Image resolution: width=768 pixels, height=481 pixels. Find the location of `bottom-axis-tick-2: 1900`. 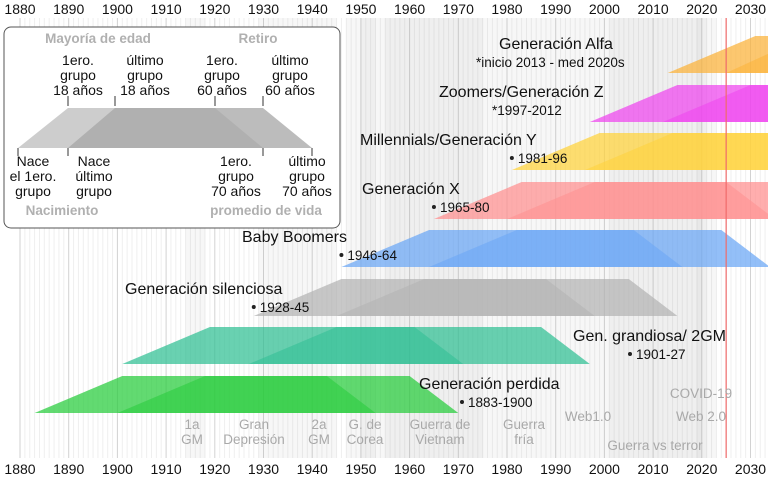

bottom-axis-tick-2: 1900 is located at coordinates (117, 469).